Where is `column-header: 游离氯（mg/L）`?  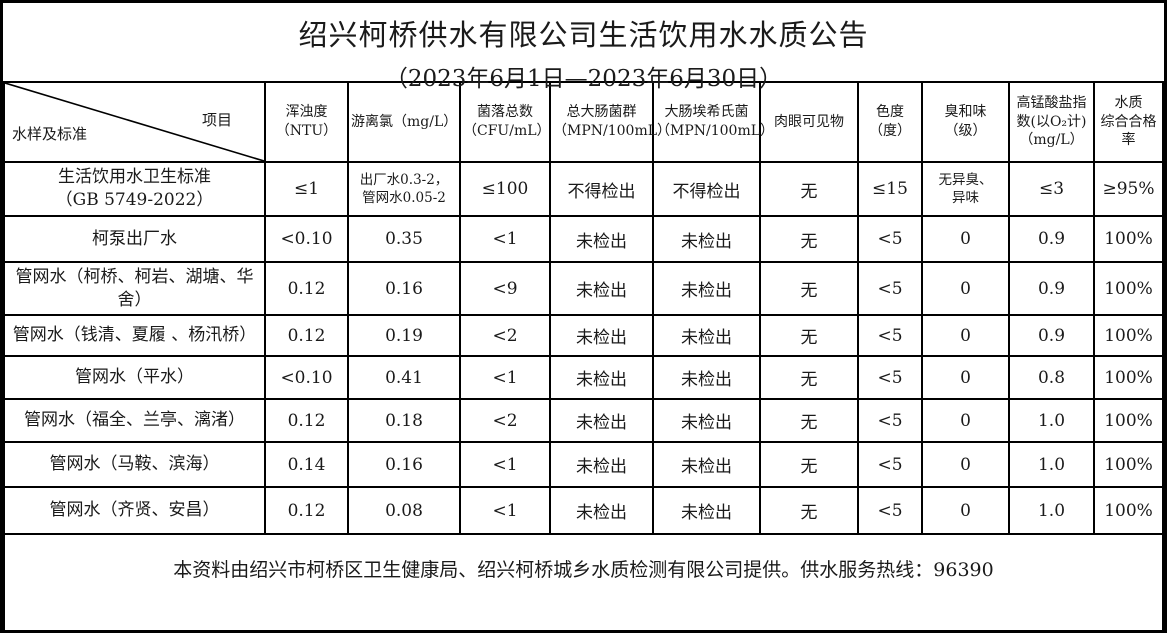 column-header: 游离氯（mg/L） is located at coordinates (404, 122).